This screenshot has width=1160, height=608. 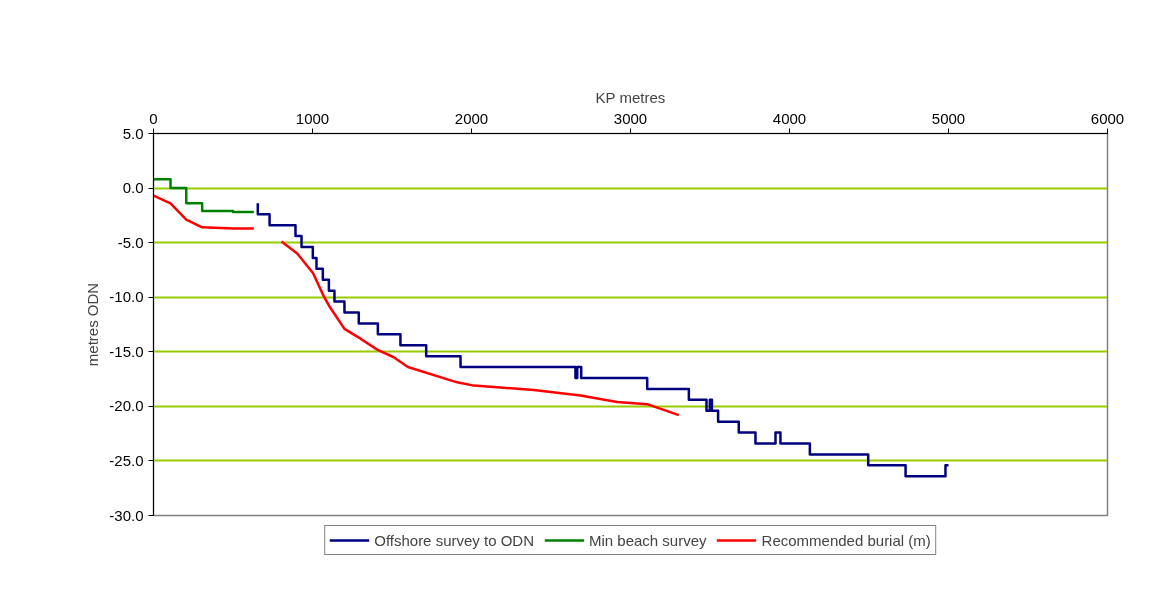 What do you see at coordinates (647, 540) in the screenshot?
I see `legend-label: Min beach survey` at bounding box center [647, 540].